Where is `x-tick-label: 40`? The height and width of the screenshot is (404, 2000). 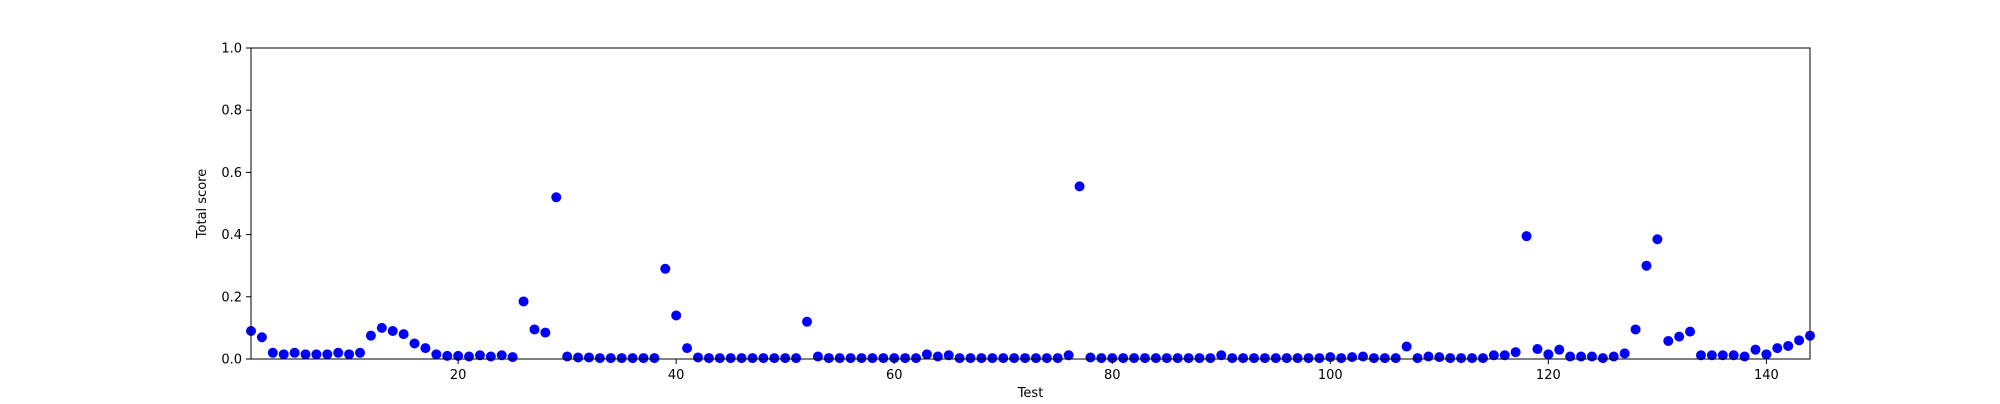
x-tick-label: 40 is located at coordinates (676, 375).